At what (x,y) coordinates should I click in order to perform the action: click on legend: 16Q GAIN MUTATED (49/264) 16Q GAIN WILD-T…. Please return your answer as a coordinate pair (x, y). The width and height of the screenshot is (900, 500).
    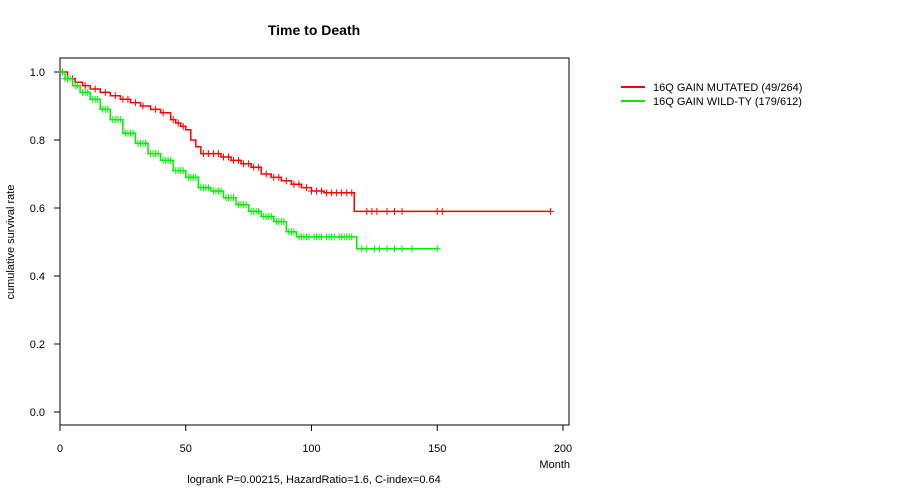
    Looking at the image, I should click on (711, 95).